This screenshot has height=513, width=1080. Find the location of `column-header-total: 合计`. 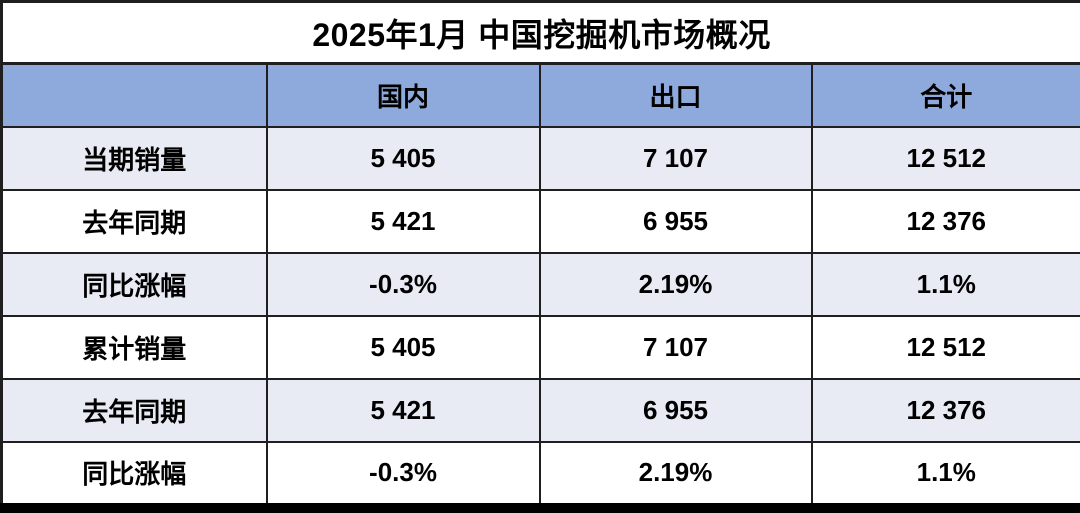

column-header-total: 合计 is located at coordinates (945, 95).